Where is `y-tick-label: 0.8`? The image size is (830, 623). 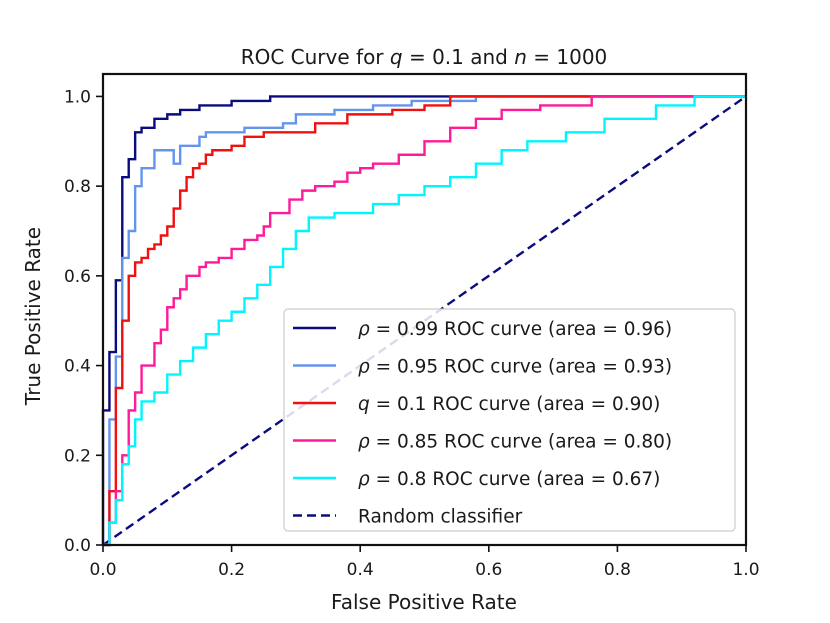
y-tick-label: 0.8 is located at coordinates (77, 187).